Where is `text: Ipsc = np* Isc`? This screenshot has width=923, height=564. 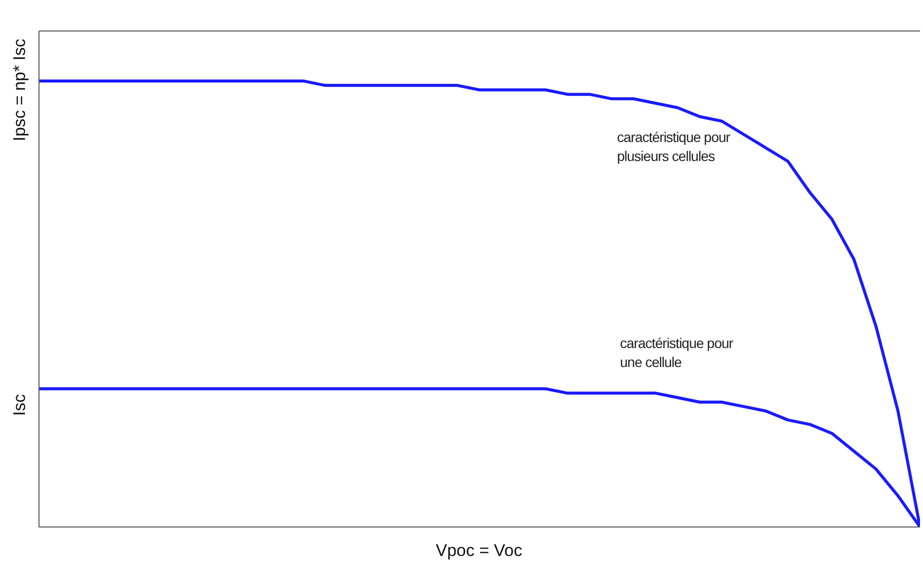 text: Ipsc = np* Isc is located at coordinates (20, 90).